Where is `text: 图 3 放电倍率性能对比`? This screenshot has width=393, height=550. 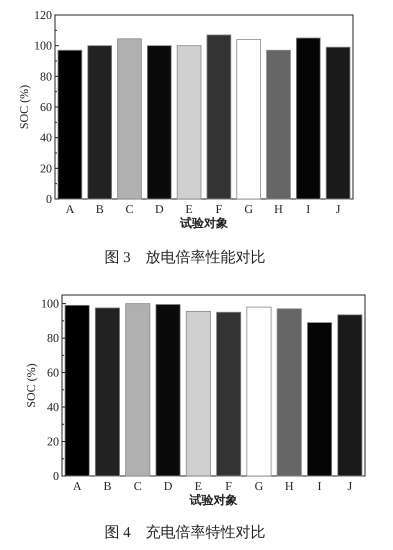
text: 图 3 放电倍率性能对比 is located at coordinates (185, 257).